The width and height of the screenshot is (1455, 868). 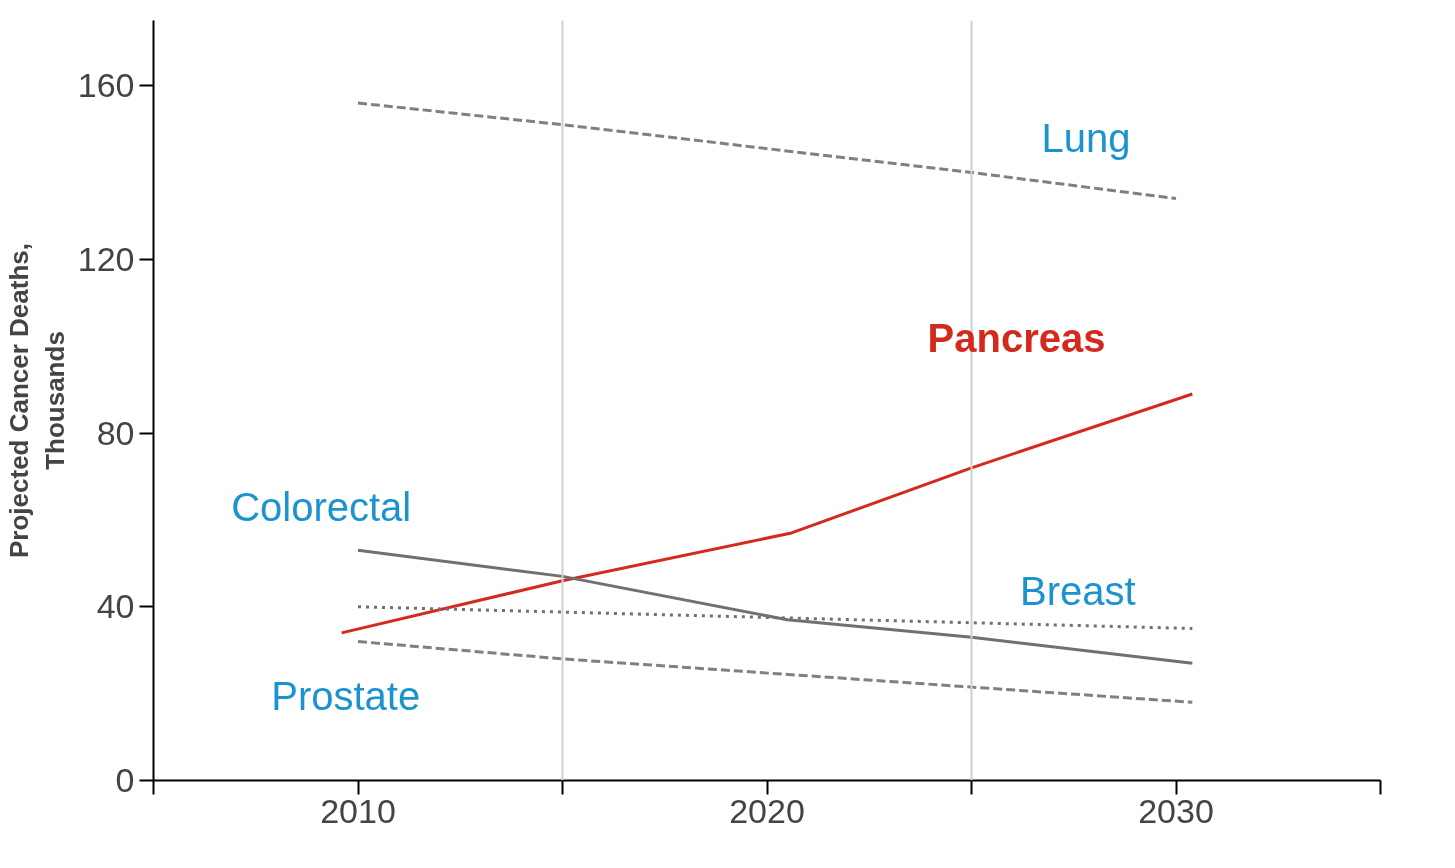 What do you see at coordinates (358, 810) in the screenshot?
I see `x-tick-label: 2010` at bounding box center [358, 810].